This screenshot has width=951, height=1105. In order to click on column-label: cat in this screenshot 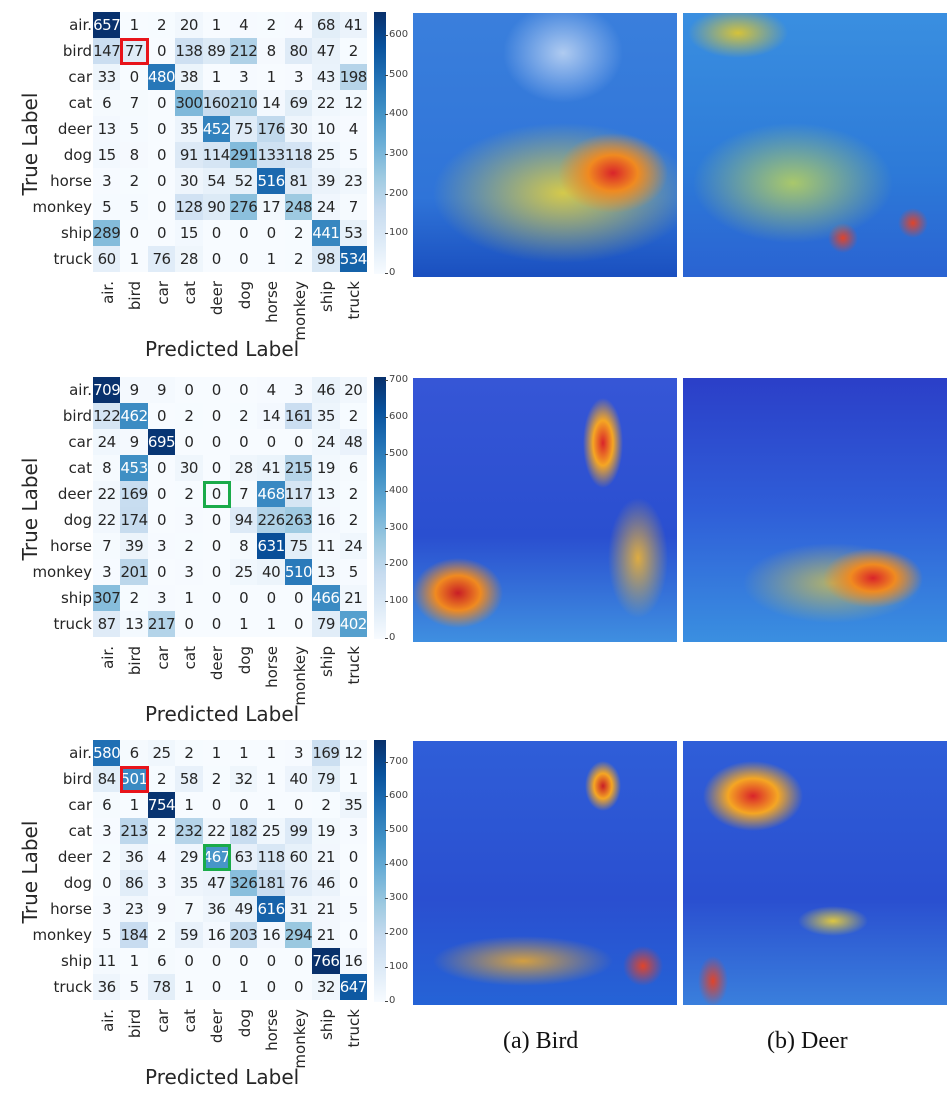, I will do `click(189, 658)`.